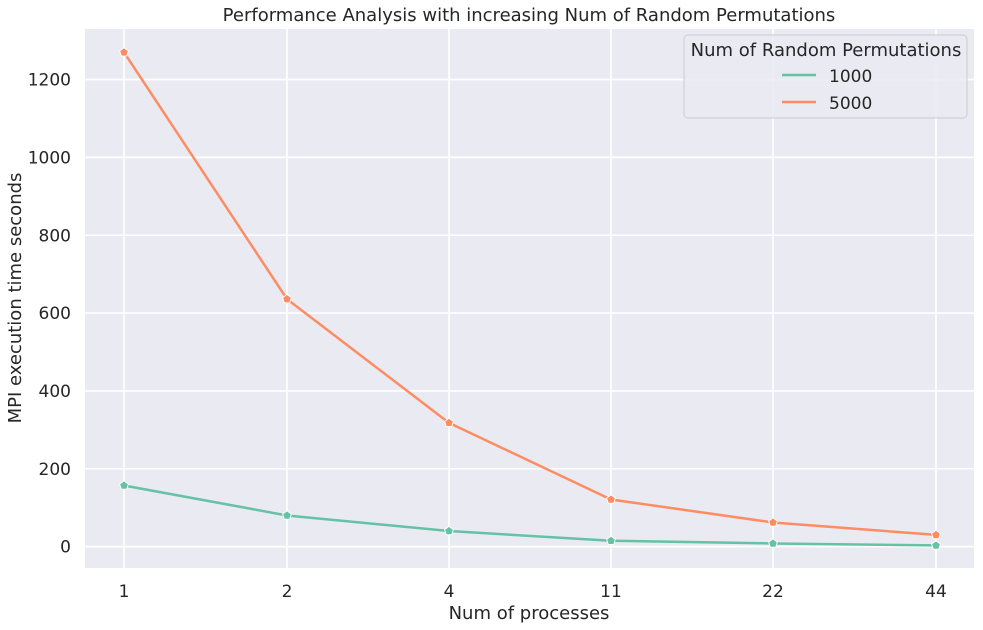  I want to click on y-tick-label: 400, so click(55, 392).